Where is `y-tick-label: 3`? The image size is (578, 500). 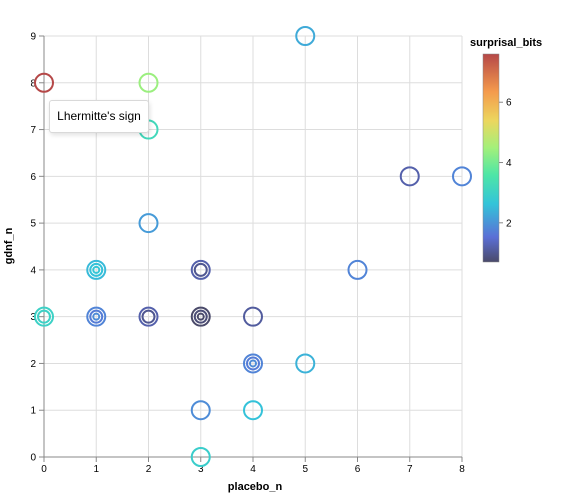
y-tick-label: 3 is located at coordinates (33, 317).